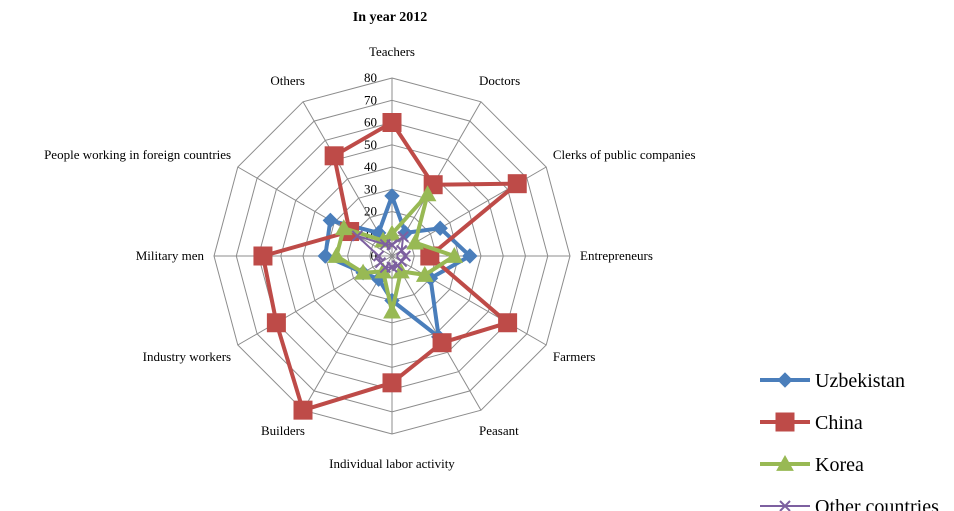 The height and width of the screenshot is (511, 954). What do you see at coordinates (392, 51) in the screenshot?
I see `category-label-0: Teachers` at bounding box center [392, 51].